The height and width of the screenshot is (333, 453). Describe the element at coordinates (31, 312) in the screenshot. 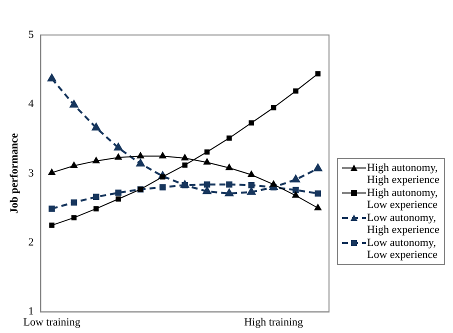

I see `y-tick-label: 1` at that location.